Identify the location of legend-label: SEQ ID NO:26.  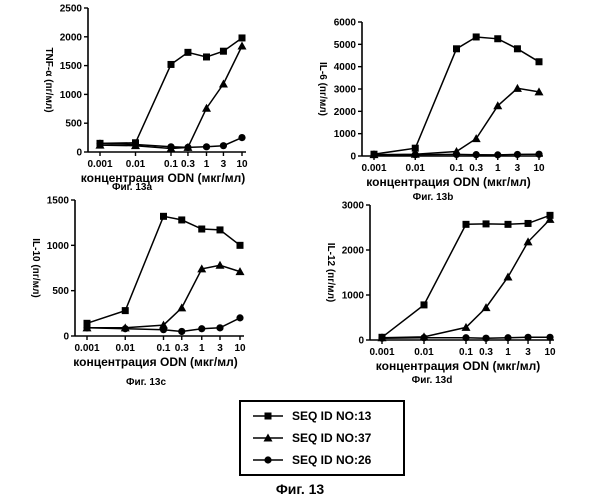
(332, 460).